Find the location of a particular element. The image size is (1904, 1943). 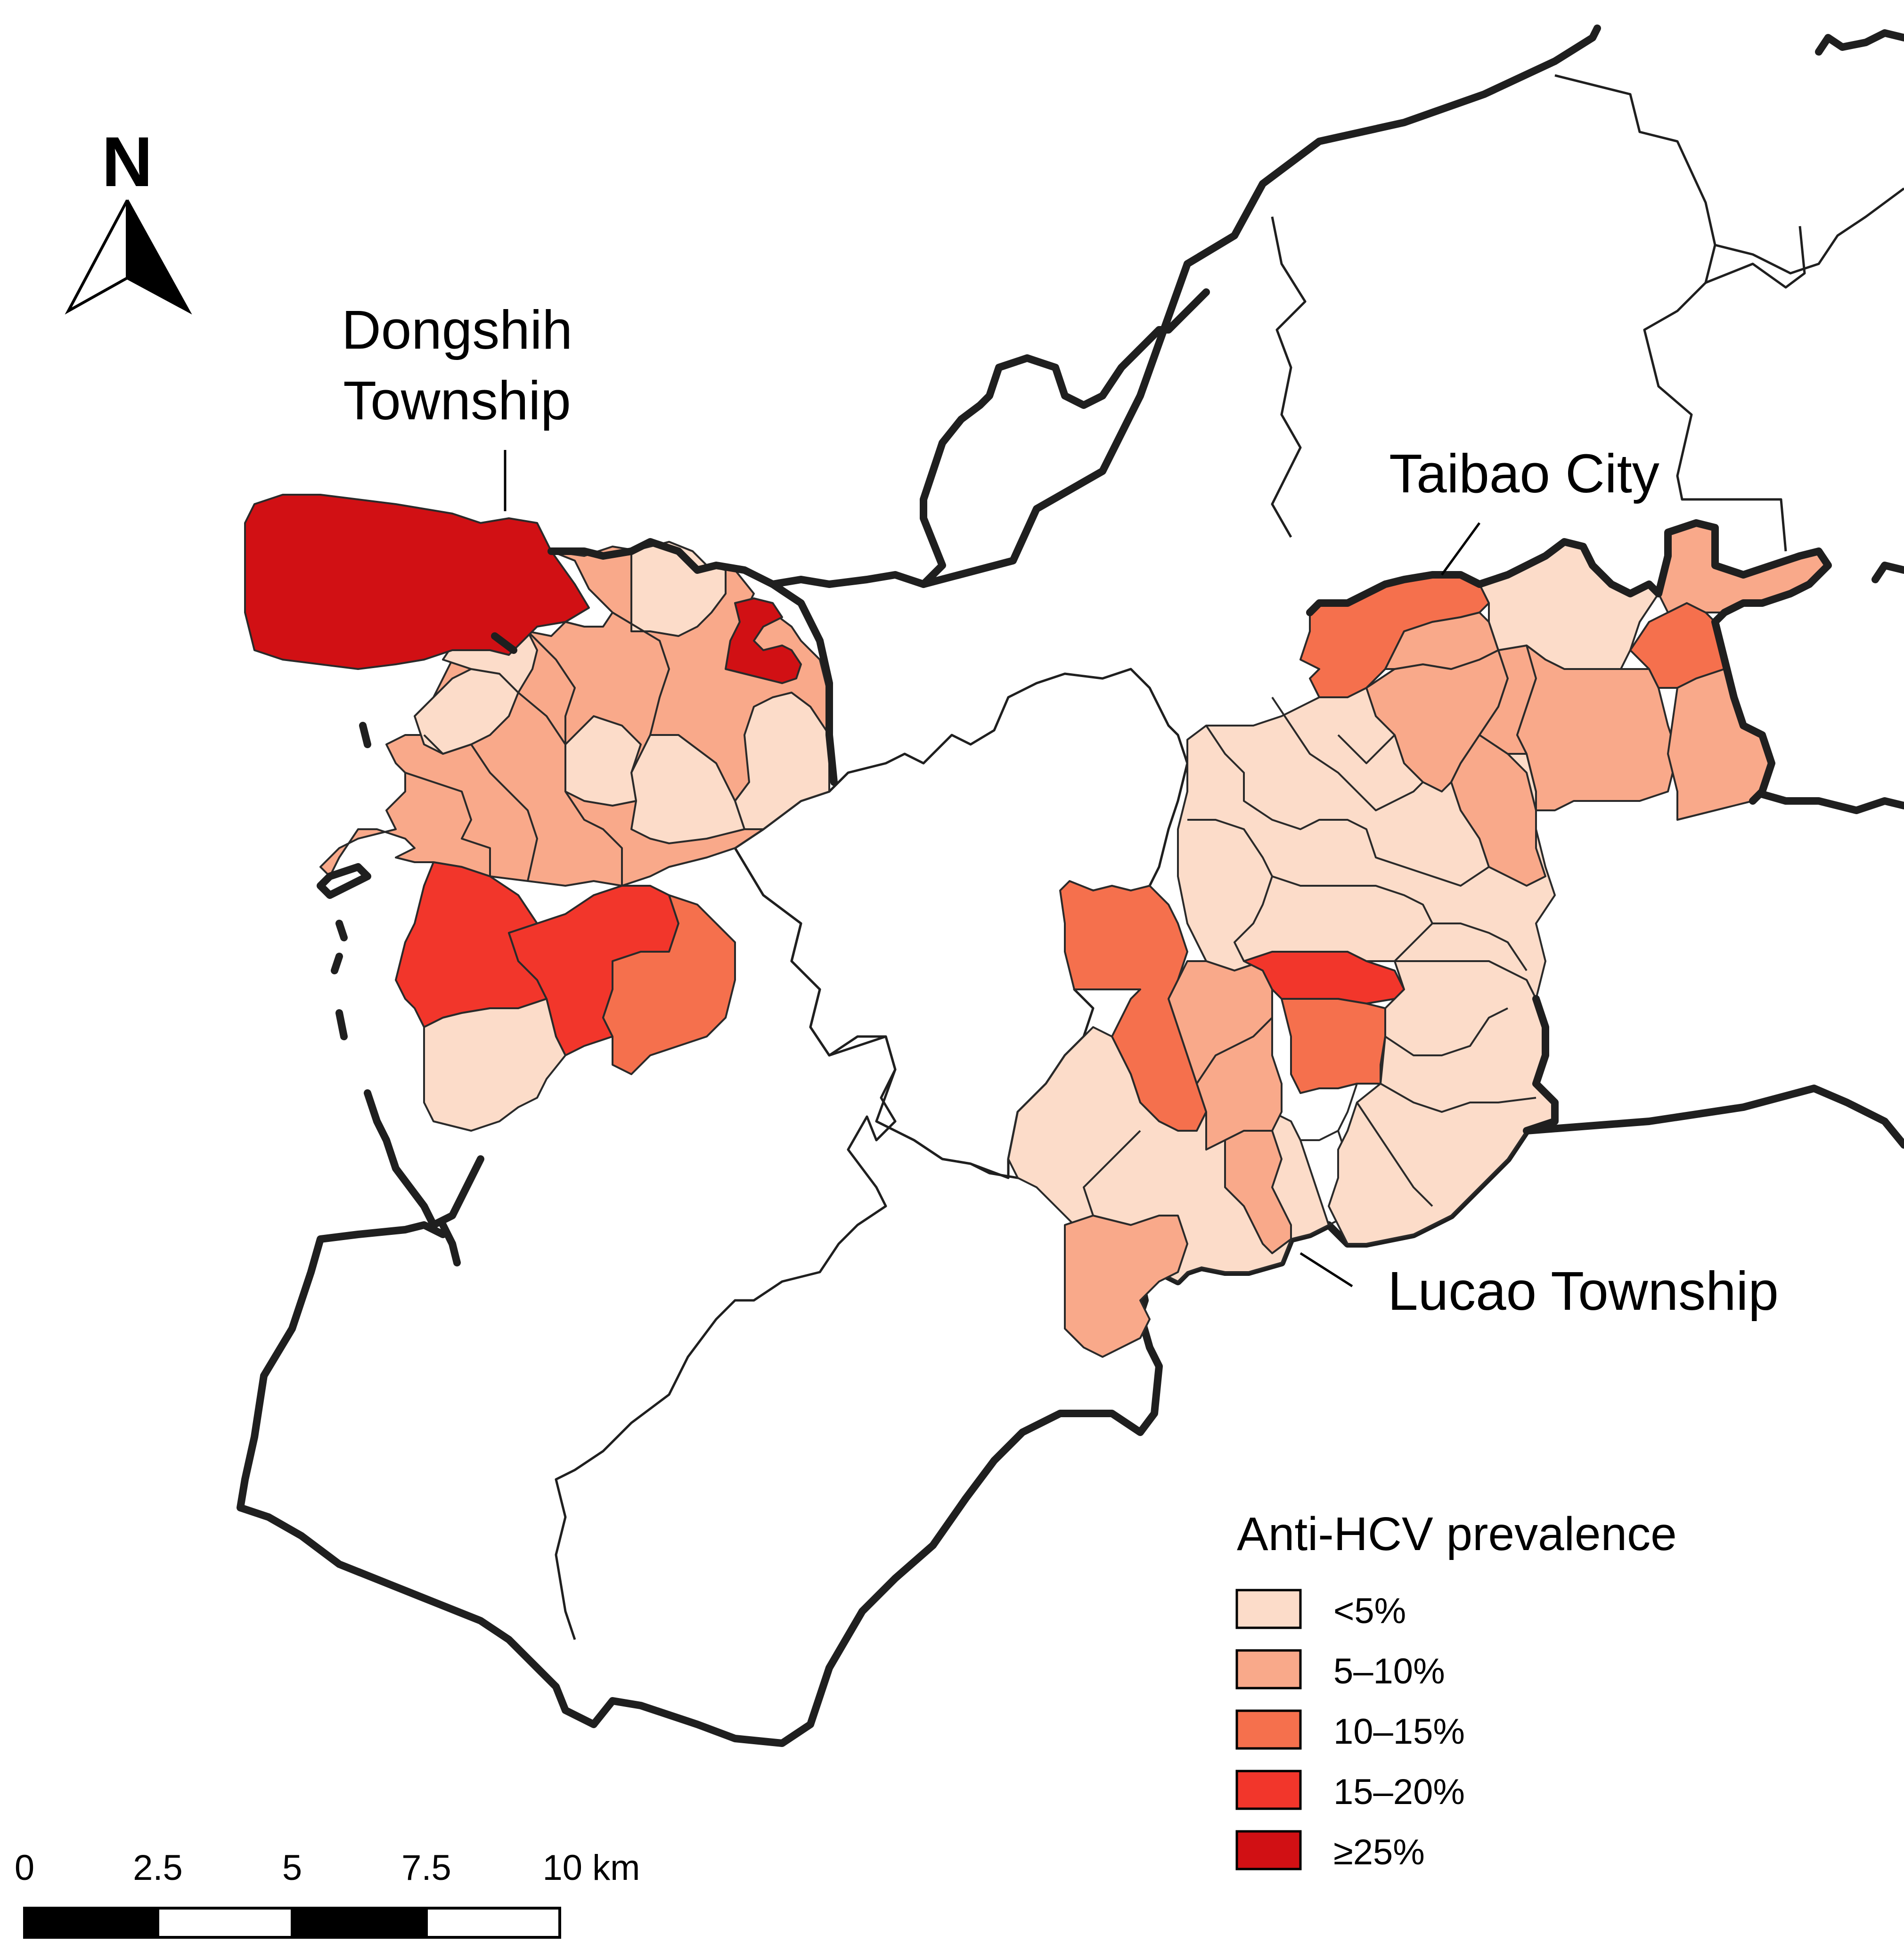

west-cluster is located at coordinates (537, 813).